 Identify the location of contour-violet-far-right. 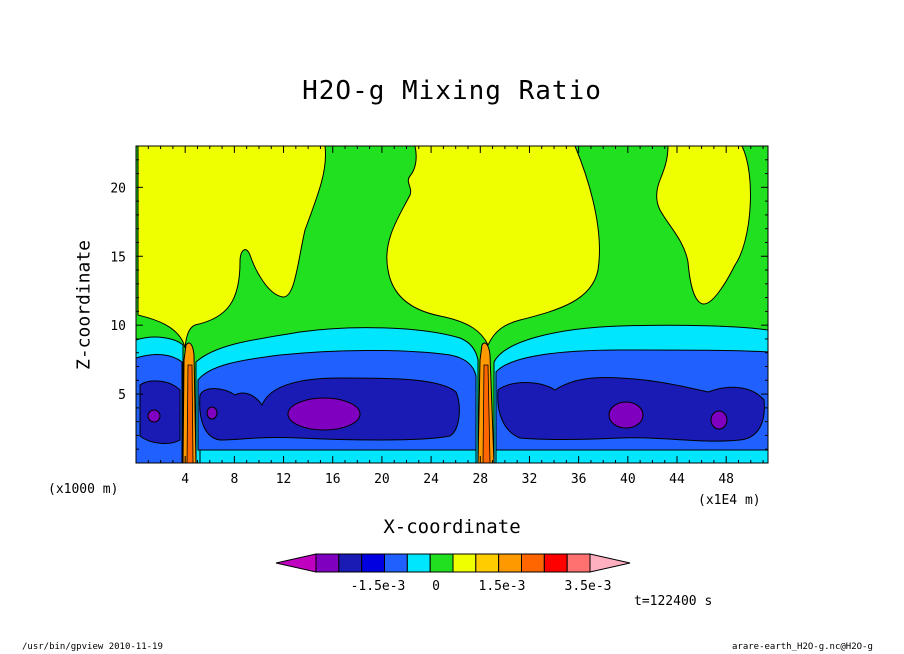
(719, 420).